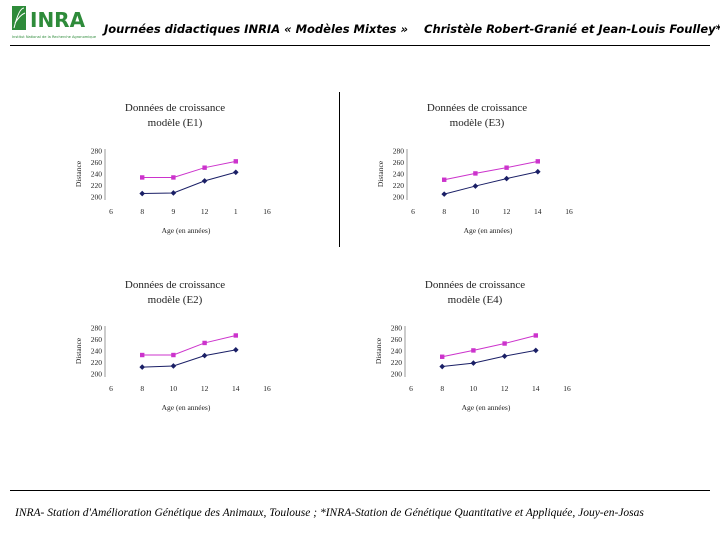 Image resolution: width=720 pixels, height=540 pixels. What do you see at coordinates (236, 211) in the screenshot?
I see `x-tick-label: 1` at bounding box center [236, 211].